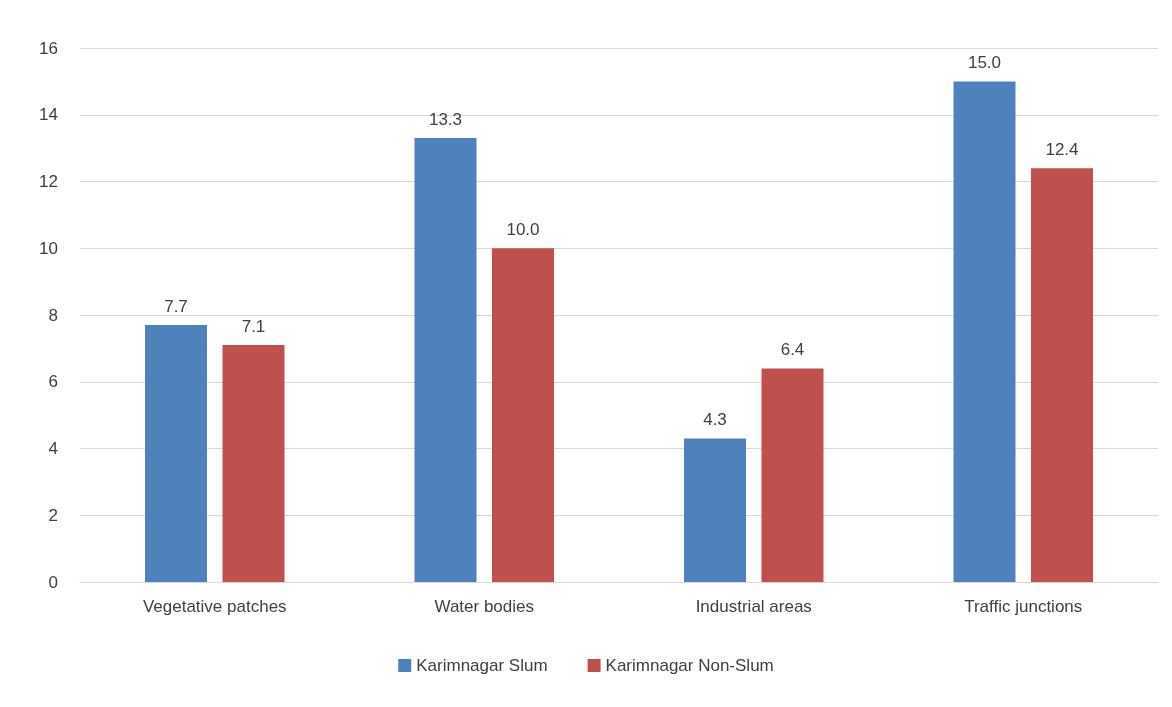 Image resolution: width=1172 pixels, height=707 pixels. Describe the element at coordinates (214, 606) in the screenshot. I see `x-tick-label: Vegetative patches` at that location.